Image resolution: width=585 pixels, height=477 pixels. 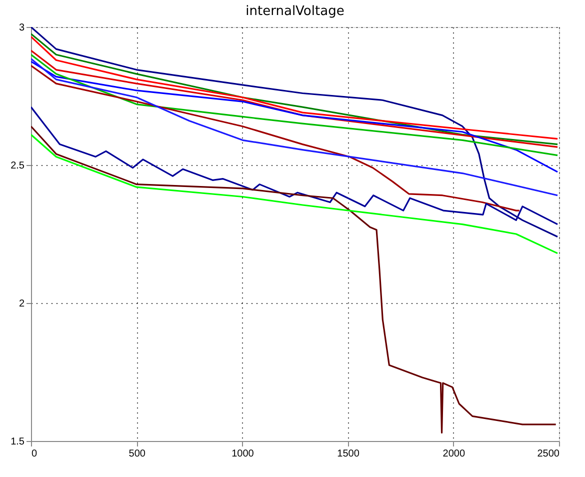 I want to click on y-tick-label: 1.5, so click(x=17, y=442).